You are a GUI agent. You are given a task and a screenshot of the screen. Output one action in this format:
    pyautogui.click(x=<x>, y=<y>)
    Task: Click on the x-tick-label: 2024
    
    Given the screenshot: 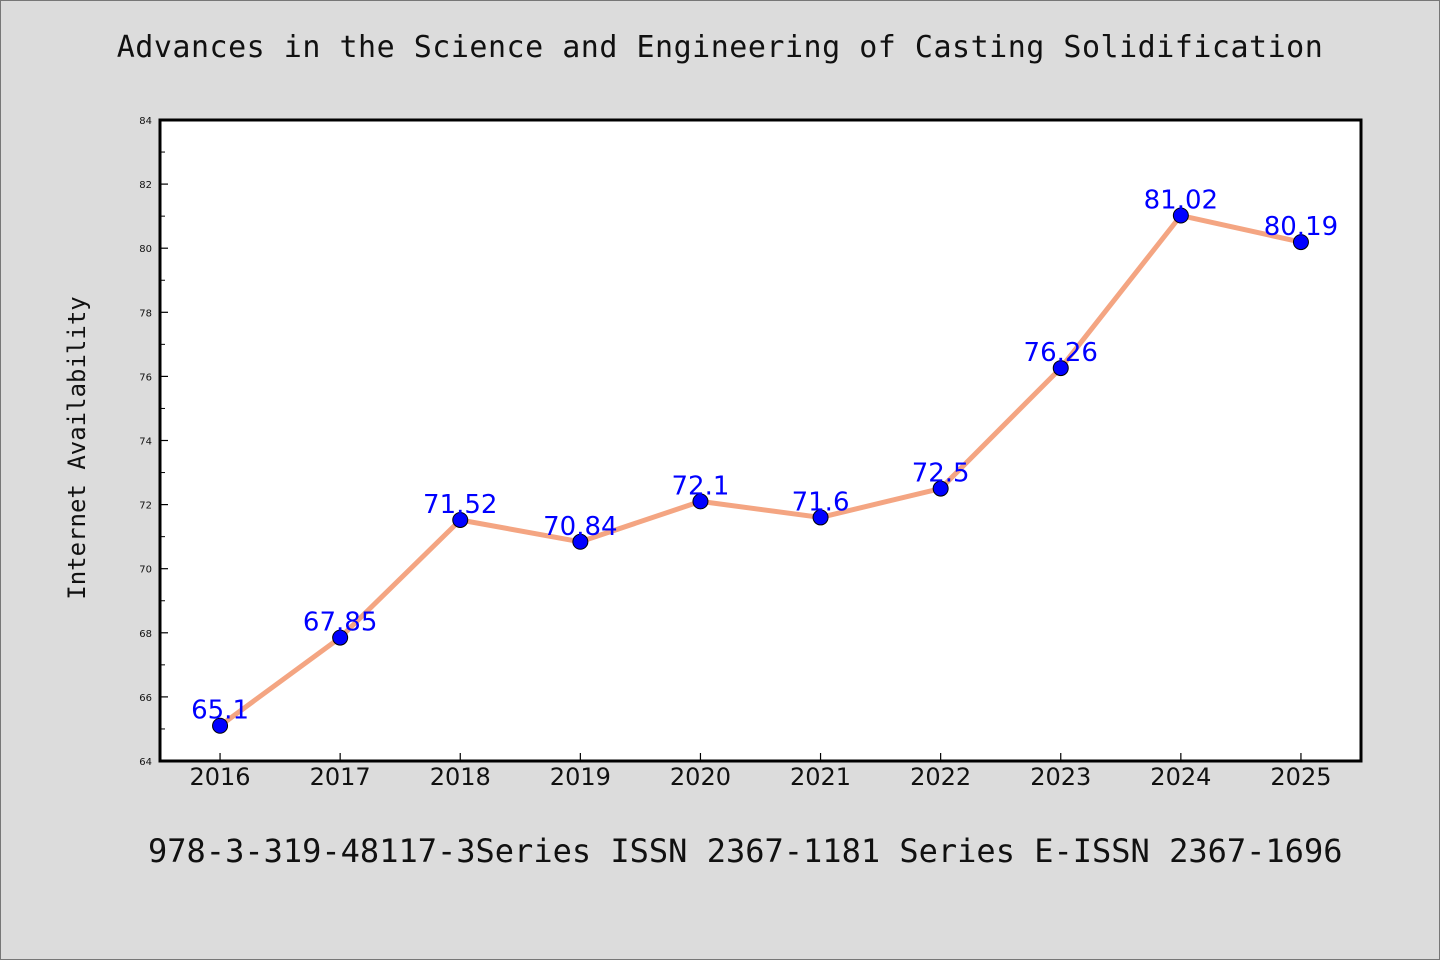 What is the action you would take?
    pyautogui.click(x=1180, y=777)
    